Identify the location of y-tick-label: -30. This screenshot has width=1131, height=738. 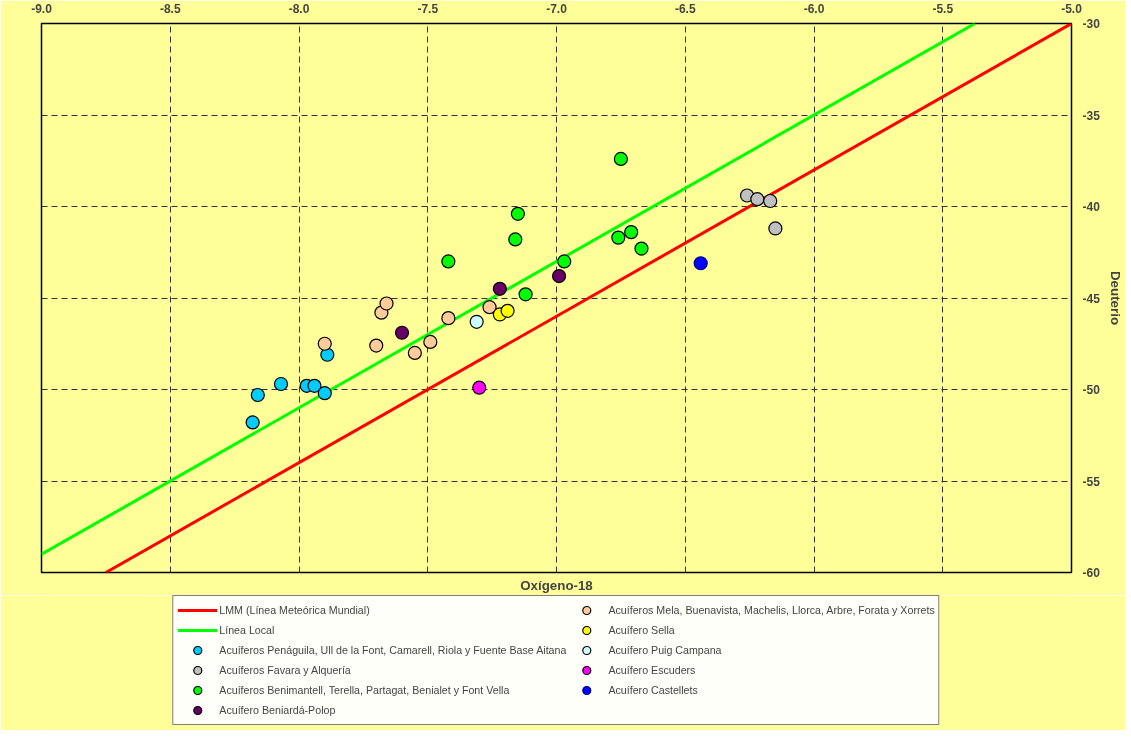
(1091, 24).